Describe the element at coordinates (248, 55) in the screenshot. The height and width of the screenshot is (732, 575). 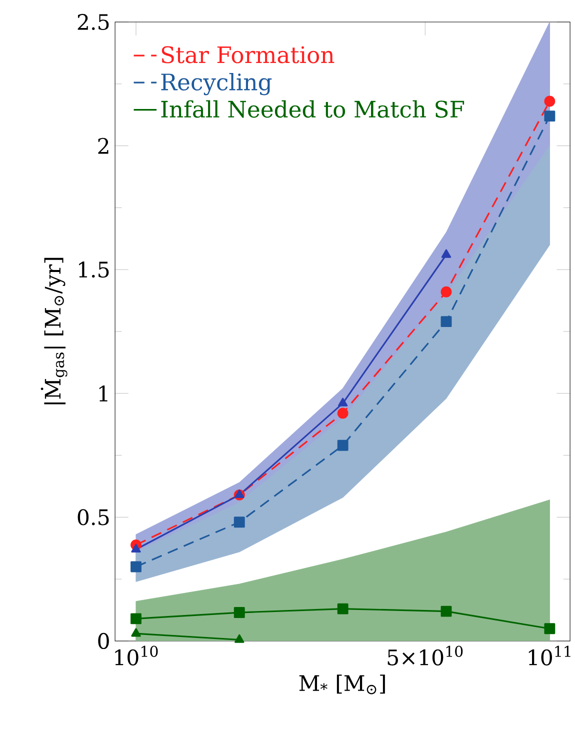
I see `legend-label: Star Formation` at that location.